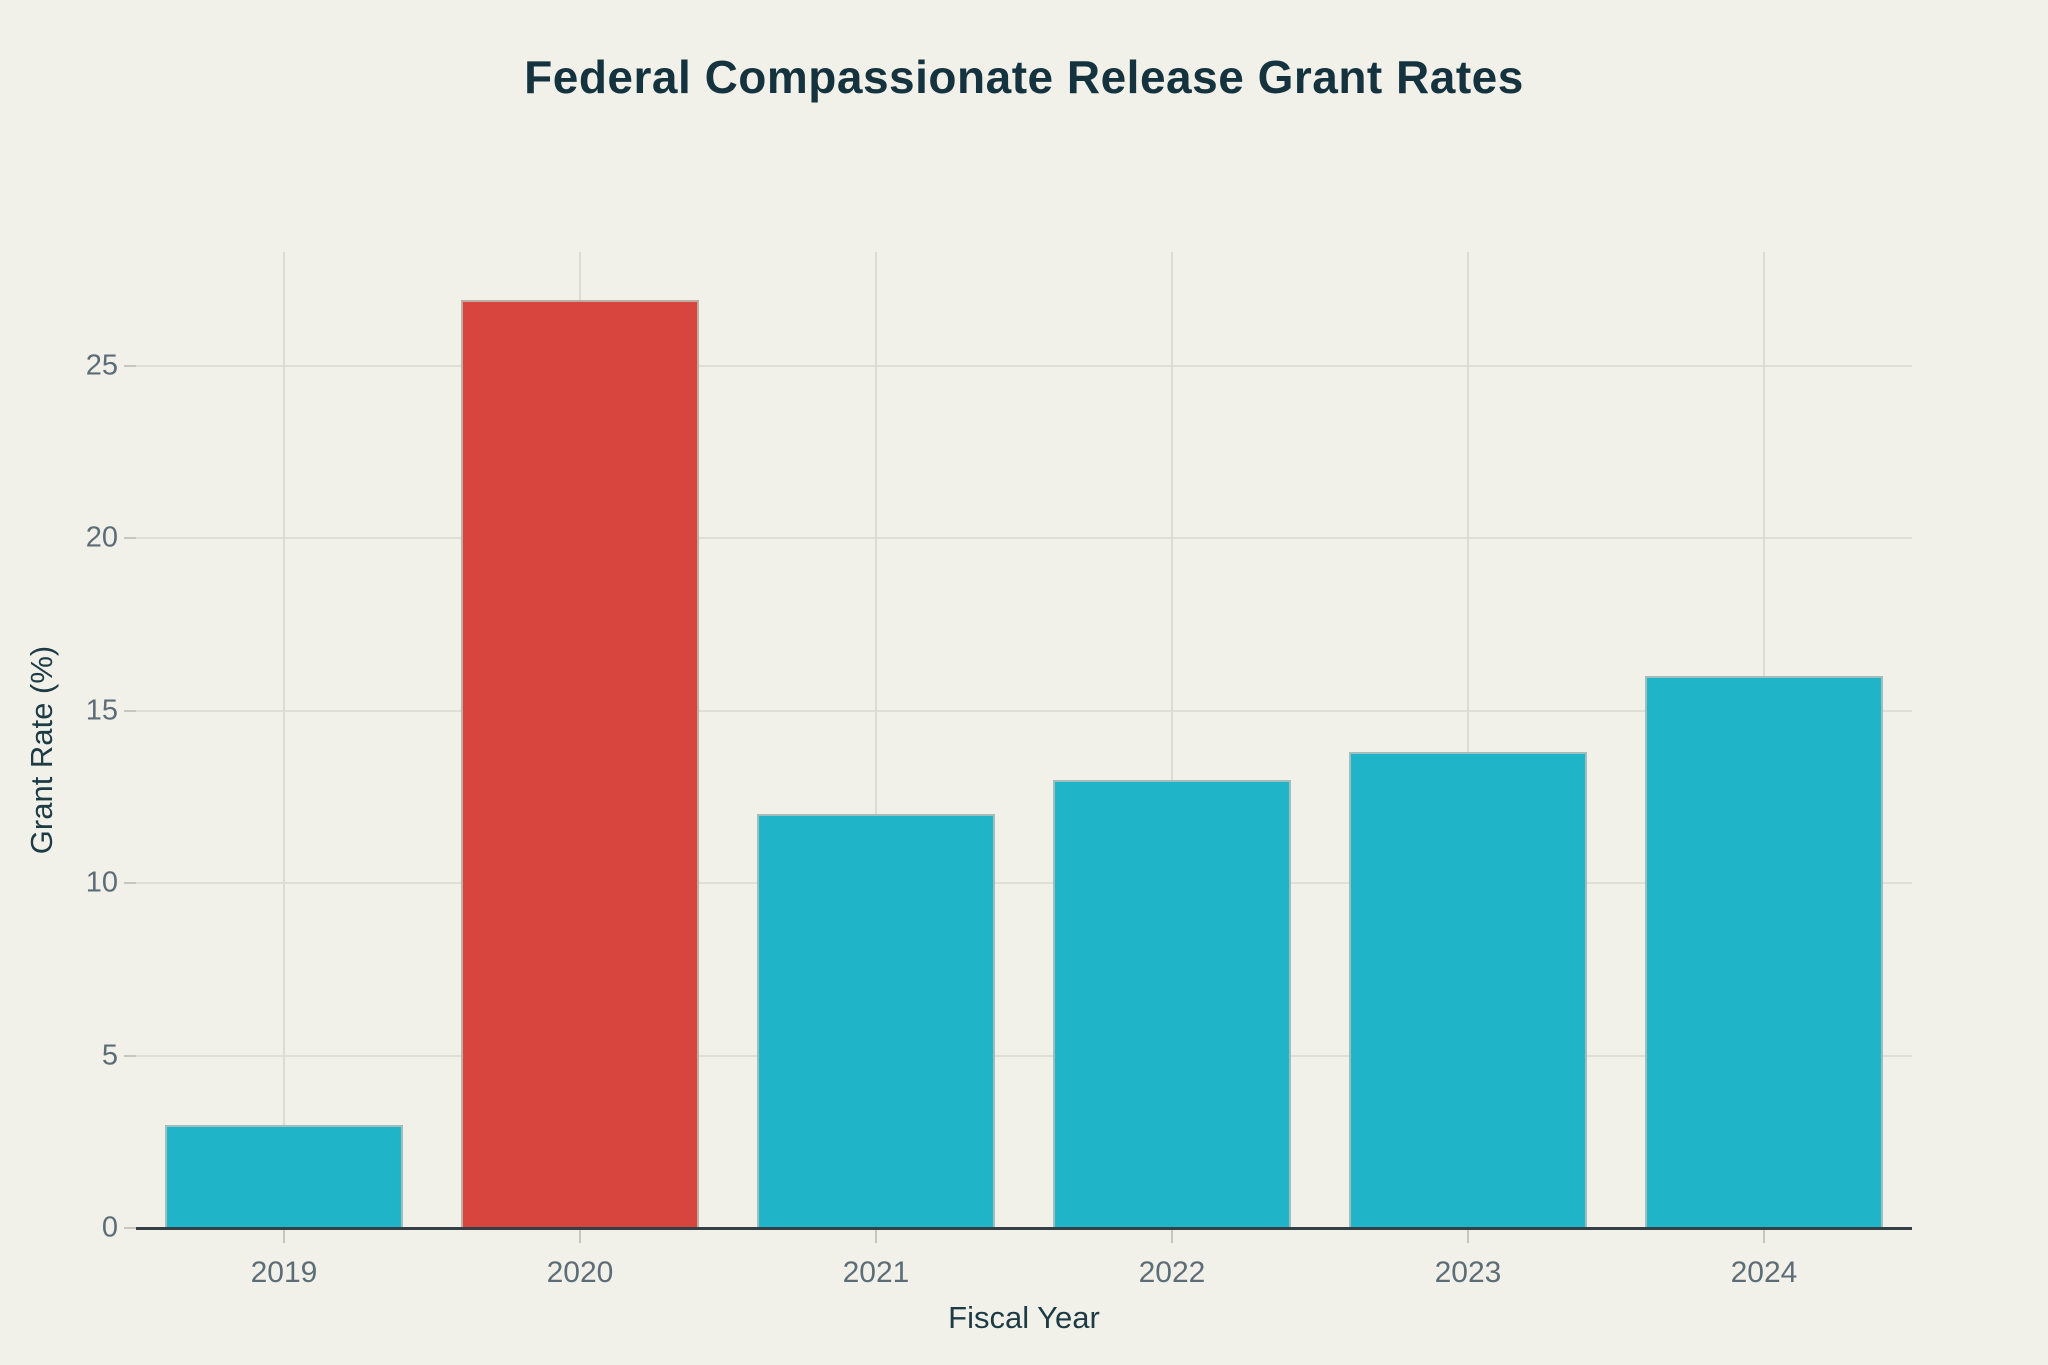 The height and width of the screenshot is (1365, 2048). I want to click on y-tick-label: 20, so click(101, 537).